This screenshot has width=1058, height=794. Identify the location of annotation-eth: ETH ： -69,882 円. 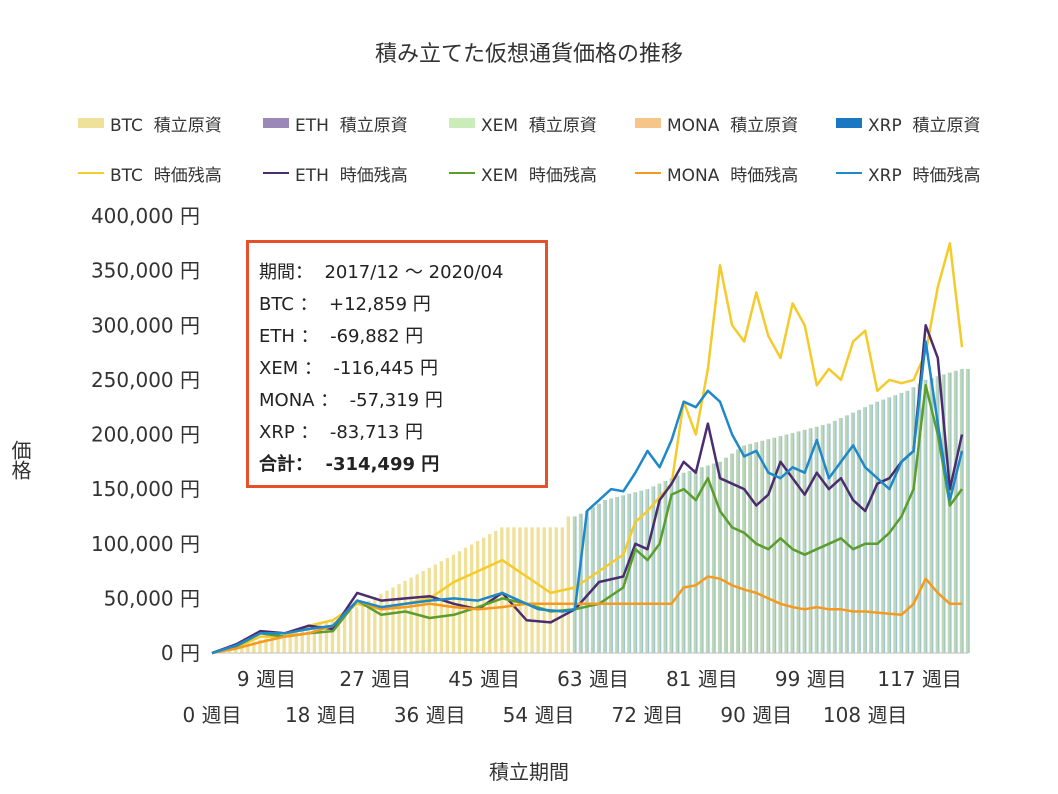
(341, 336).